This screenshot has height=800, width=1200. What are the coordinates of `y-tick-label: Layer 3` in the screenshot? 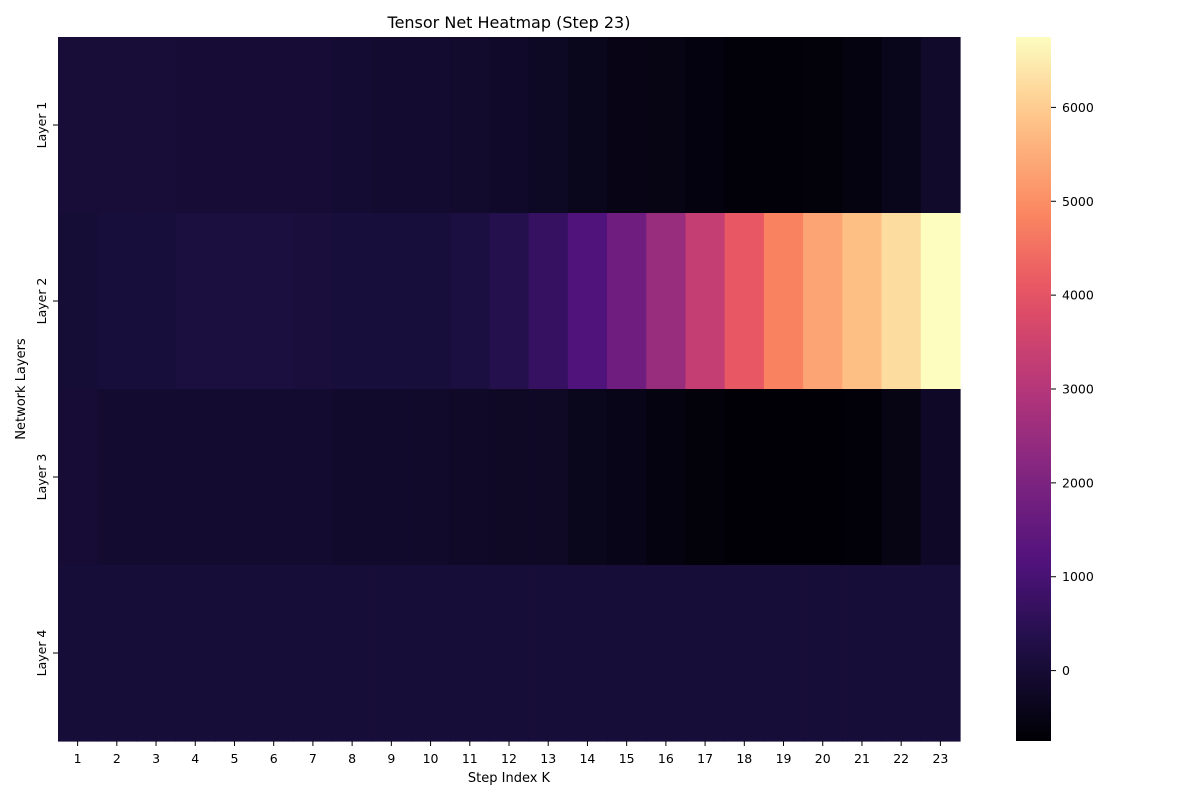 It's located at (41, 477).